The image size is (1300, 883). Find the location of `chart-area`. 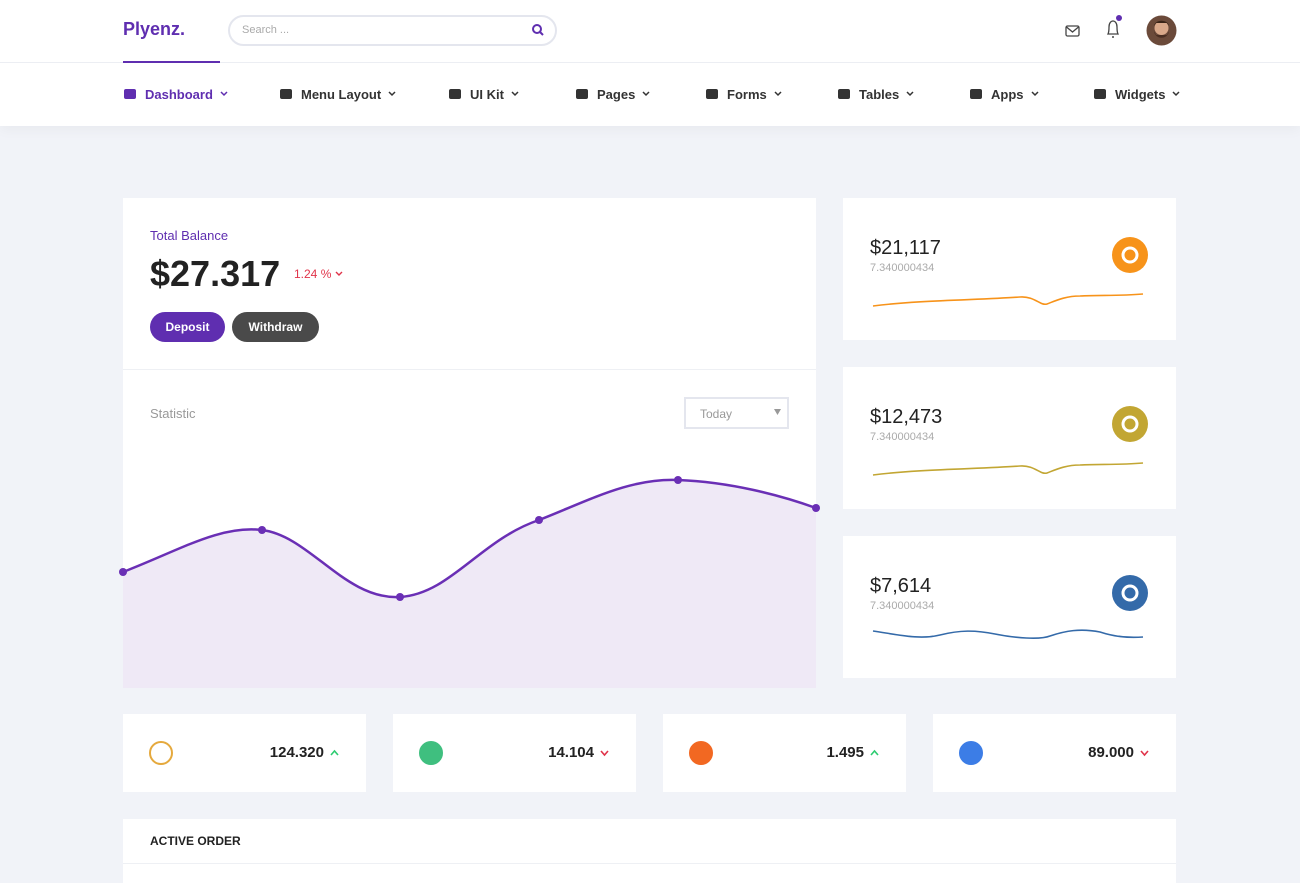

chart-area is located at coordinates (469, 583).